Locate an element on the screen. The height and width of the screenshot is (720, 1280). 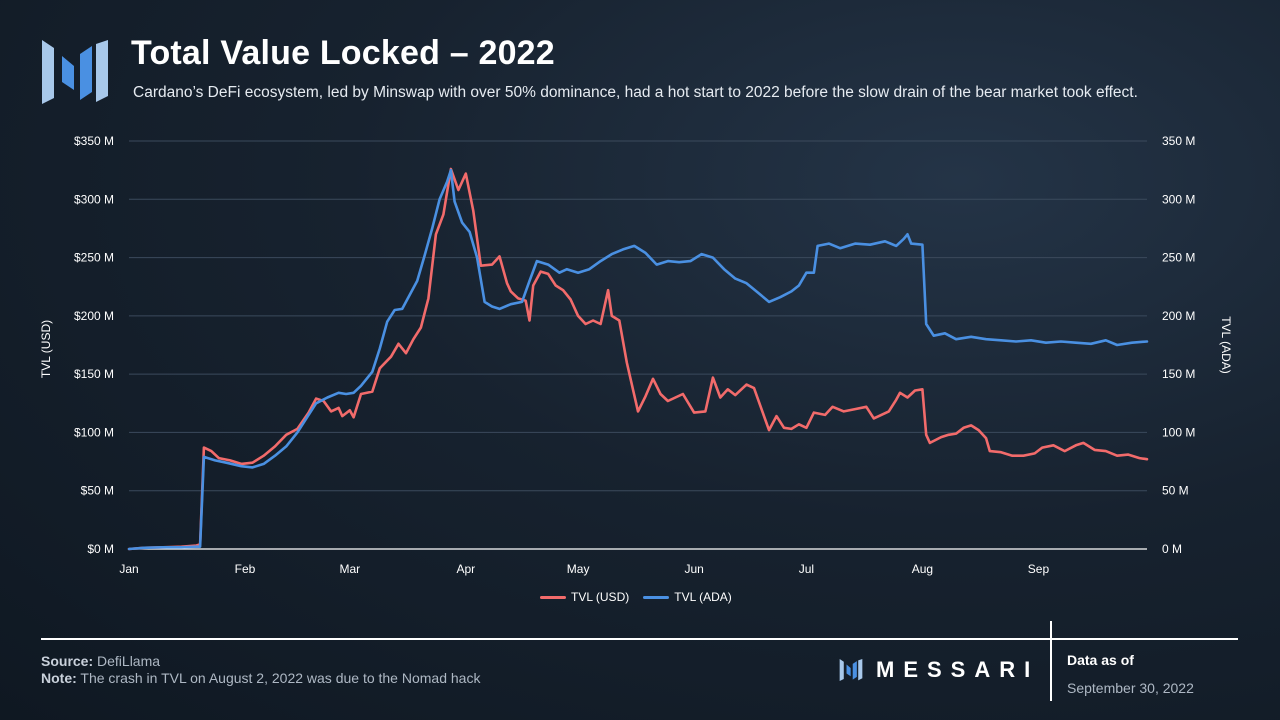
y-left-tick-label: $0 M is located at coordinates (100, 549).